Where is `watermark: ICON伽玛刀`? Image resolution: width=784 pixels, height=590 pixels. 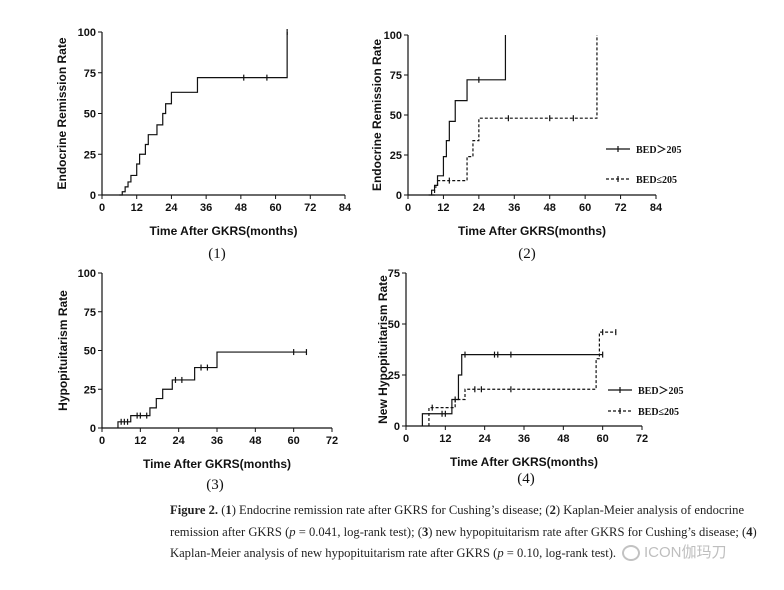
watermark: ICON伽玛刀 is located at coordinates (674, 551).